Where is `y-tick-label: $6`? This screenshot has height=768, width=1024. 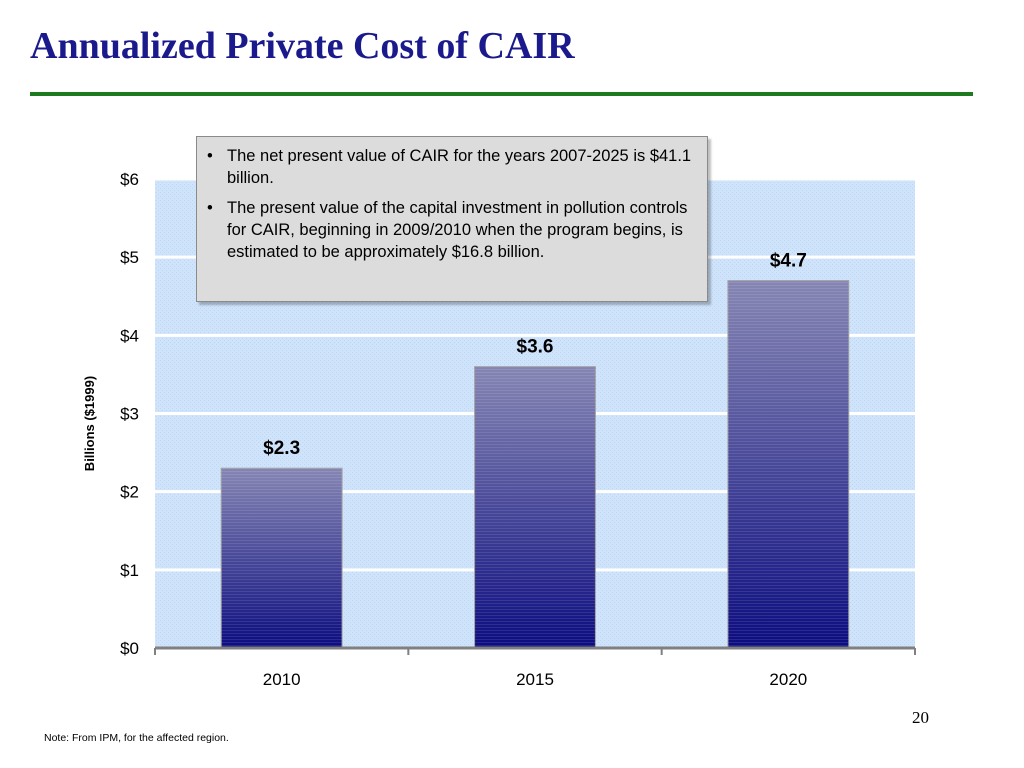
y-tick-label: $6 is located at coordinates (129, 179).